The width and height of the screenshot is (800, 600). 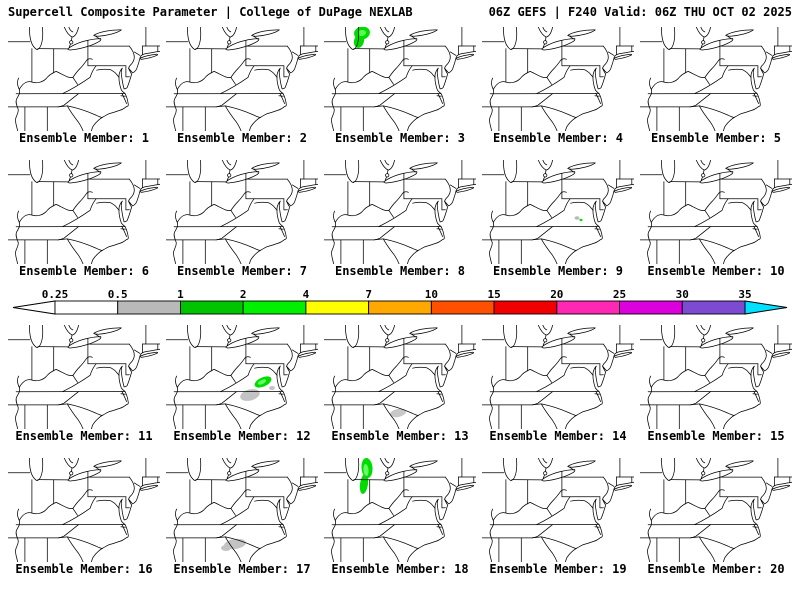 I want to click on colorbar-tick-2: 2, so click(x=243, y=294).